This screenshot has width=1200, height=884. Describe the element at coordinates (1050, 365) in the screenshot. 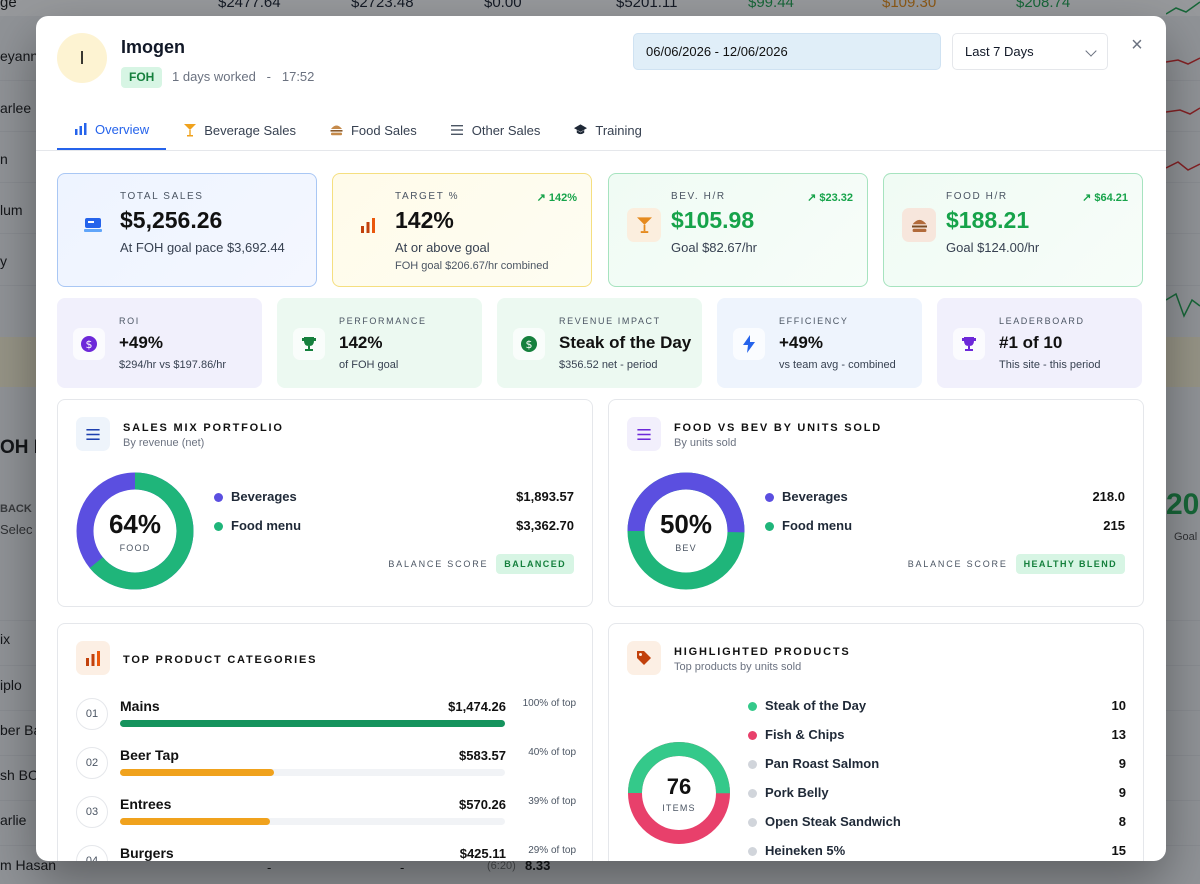

I see `mini-subtext: This site - this period` at that location.